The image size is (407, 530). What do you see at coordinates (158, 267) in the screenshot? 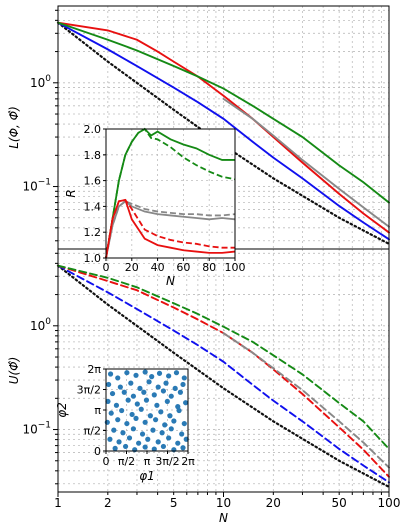
I see `inset-x-tick-label: 40` at bounding box center [158, 267].